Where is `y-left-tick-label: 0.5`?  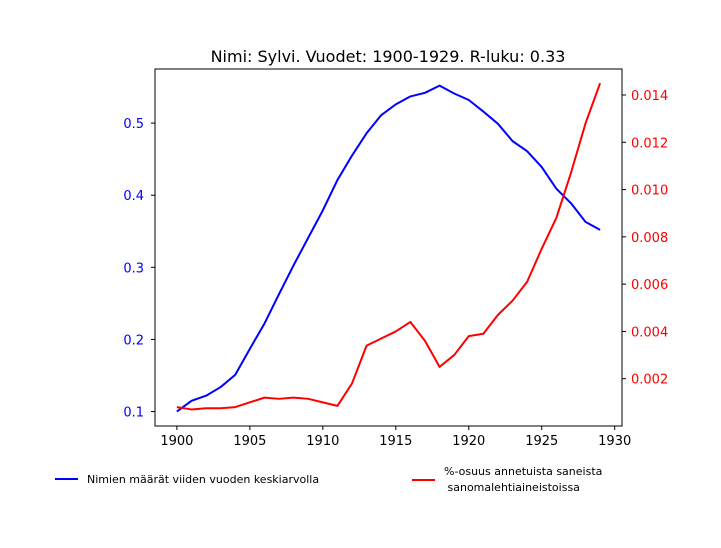 y-left-tick-label: 0.5 is located at coordinates (133, 124).